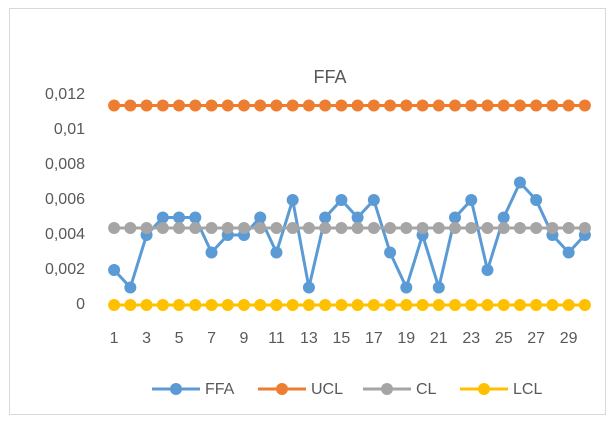  Describe the element at coordinates (65, 199) in the screenshot. I see `y-tick-label: 0,006` at that location.